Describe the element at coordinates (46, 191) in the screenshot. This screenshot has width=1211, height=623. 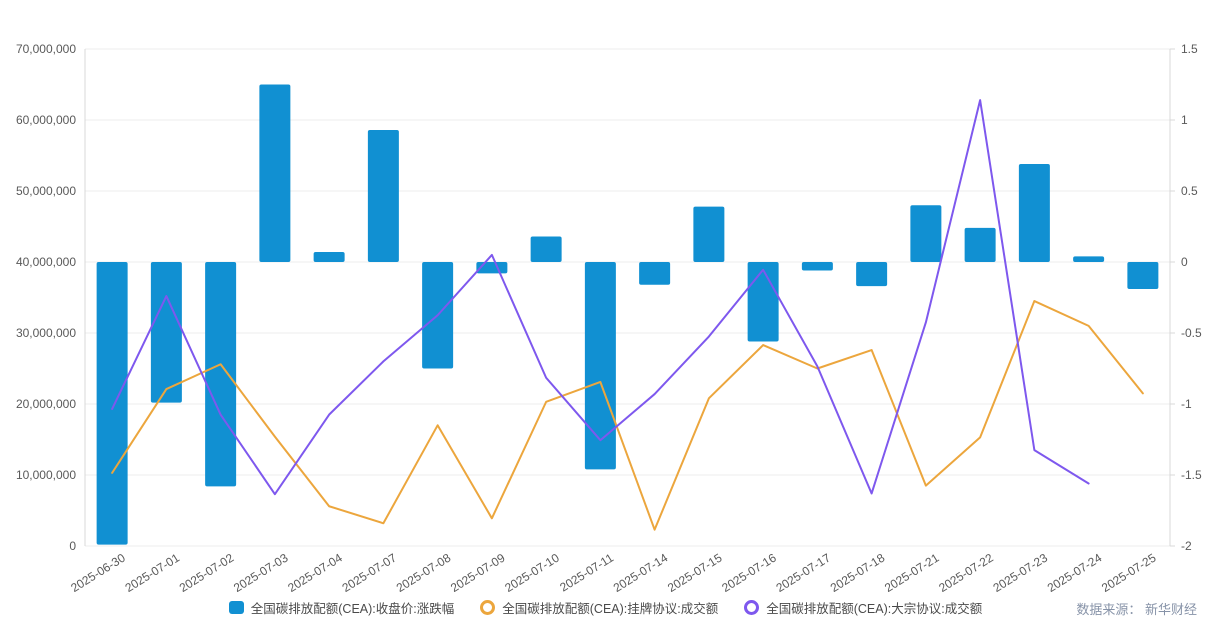
I see `y-left-tick-label: 50,000,000` at that location.